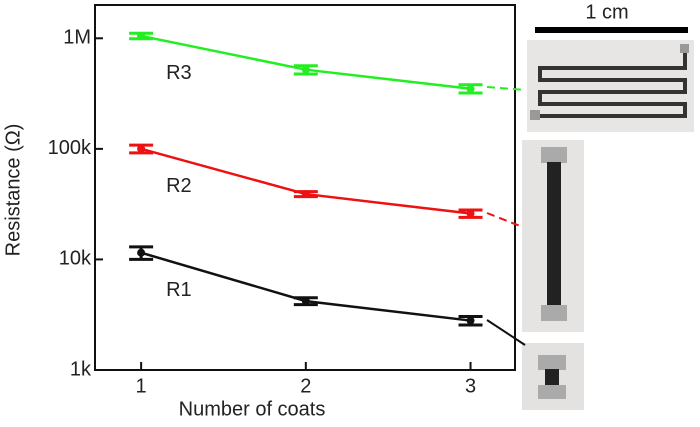 This screenshot has height=427, width=700. Describe the element at coordinates (470, 386) in the screenshot. I see `x-tick-label: 3` at that location.